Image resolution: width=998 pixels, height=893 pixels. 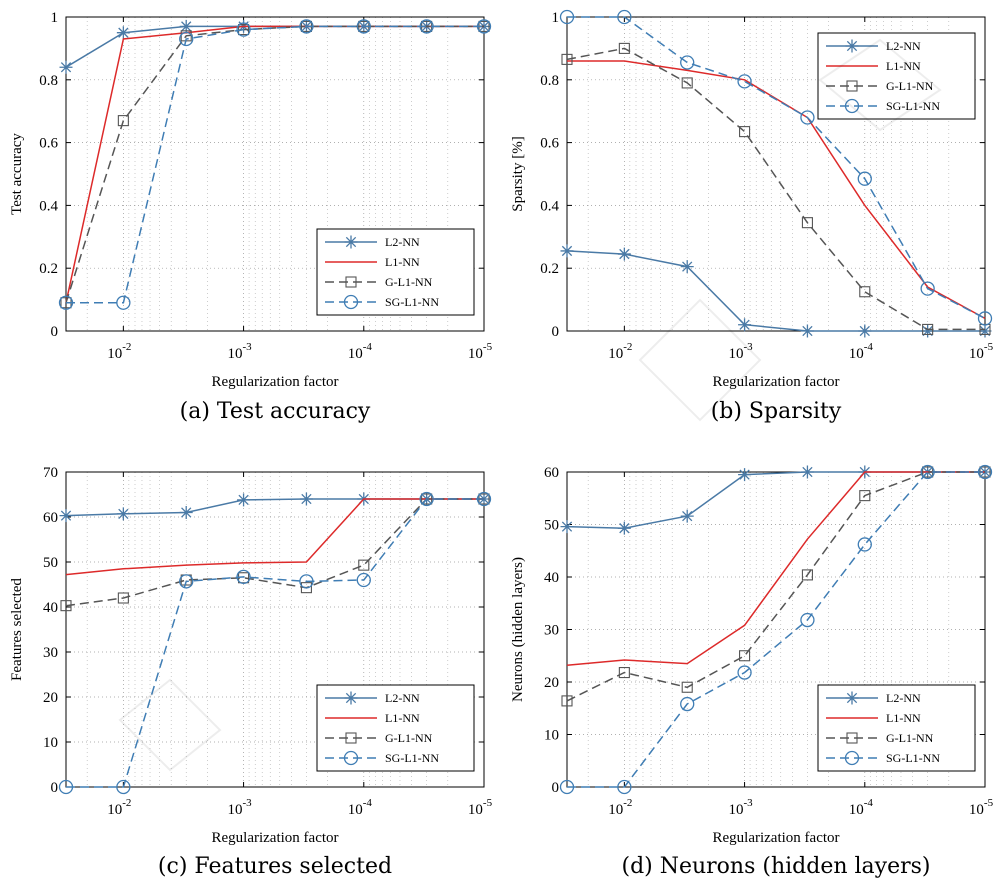 I want to click on plot-frame, so click(x=275, y=629).